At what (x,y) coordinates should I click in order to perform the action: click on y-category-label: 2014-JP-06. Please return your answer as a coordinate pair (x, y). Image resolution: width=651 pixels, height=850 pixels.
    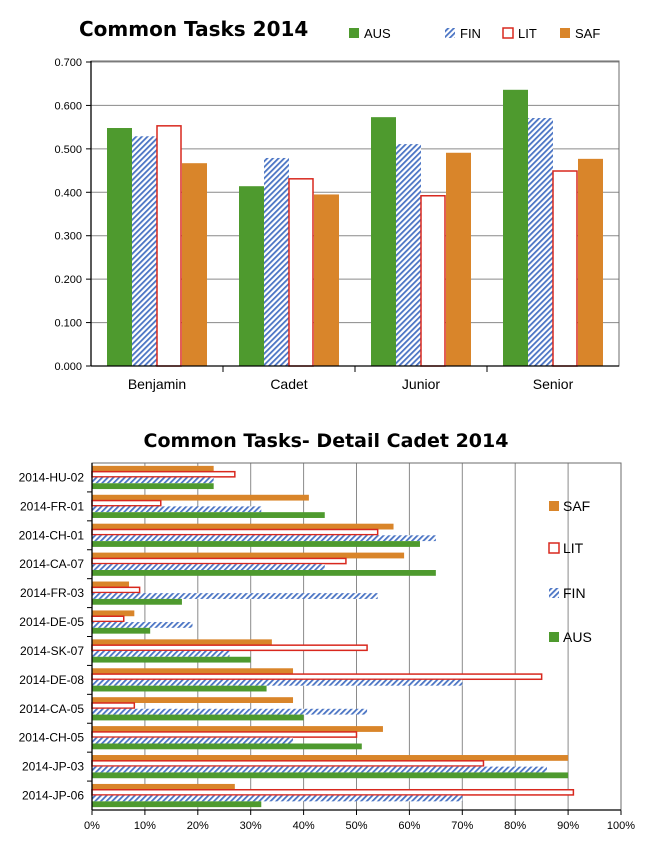
    Looking at the image, I should click on (53, 796).